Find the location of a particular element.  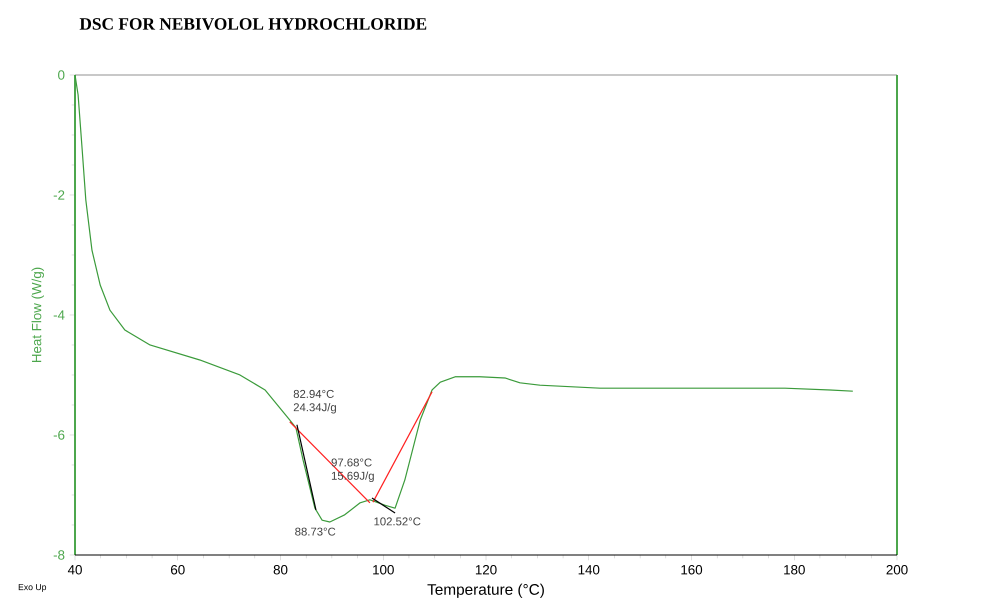

x-tick-label: 180 is located at coordinates (794, 569).